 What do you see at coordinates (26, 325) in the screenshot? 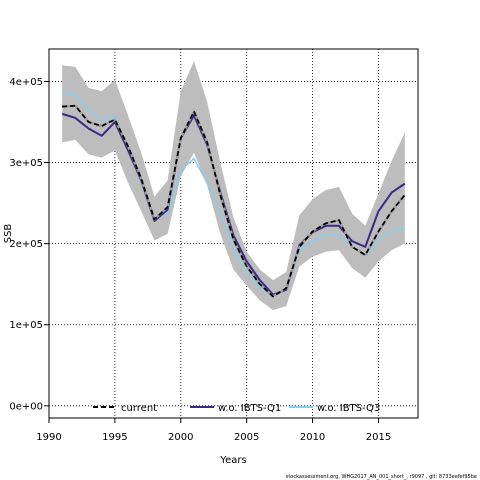
I see `y-tick-label-1: 1e+05` at bounding box center [26, 325].